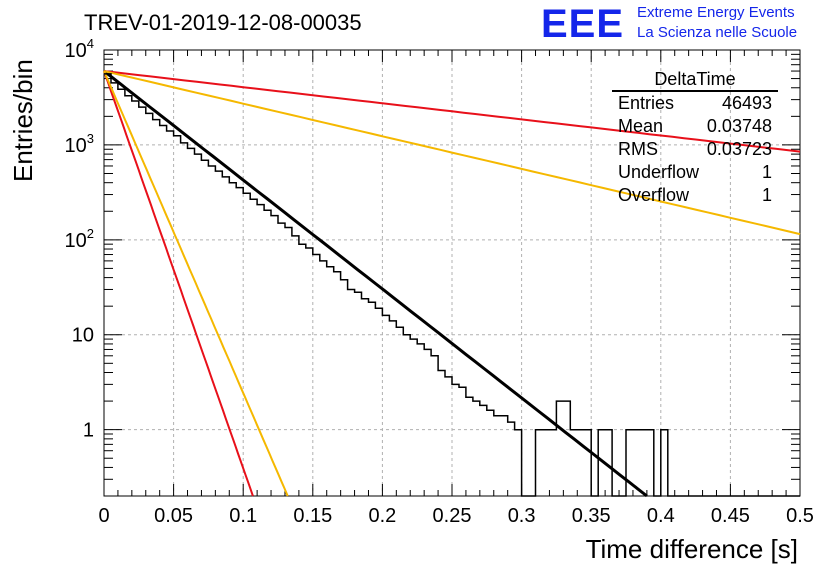 The image size is (836, 572). I want to click on stats-row: Entries 46493, so click(695, 103).